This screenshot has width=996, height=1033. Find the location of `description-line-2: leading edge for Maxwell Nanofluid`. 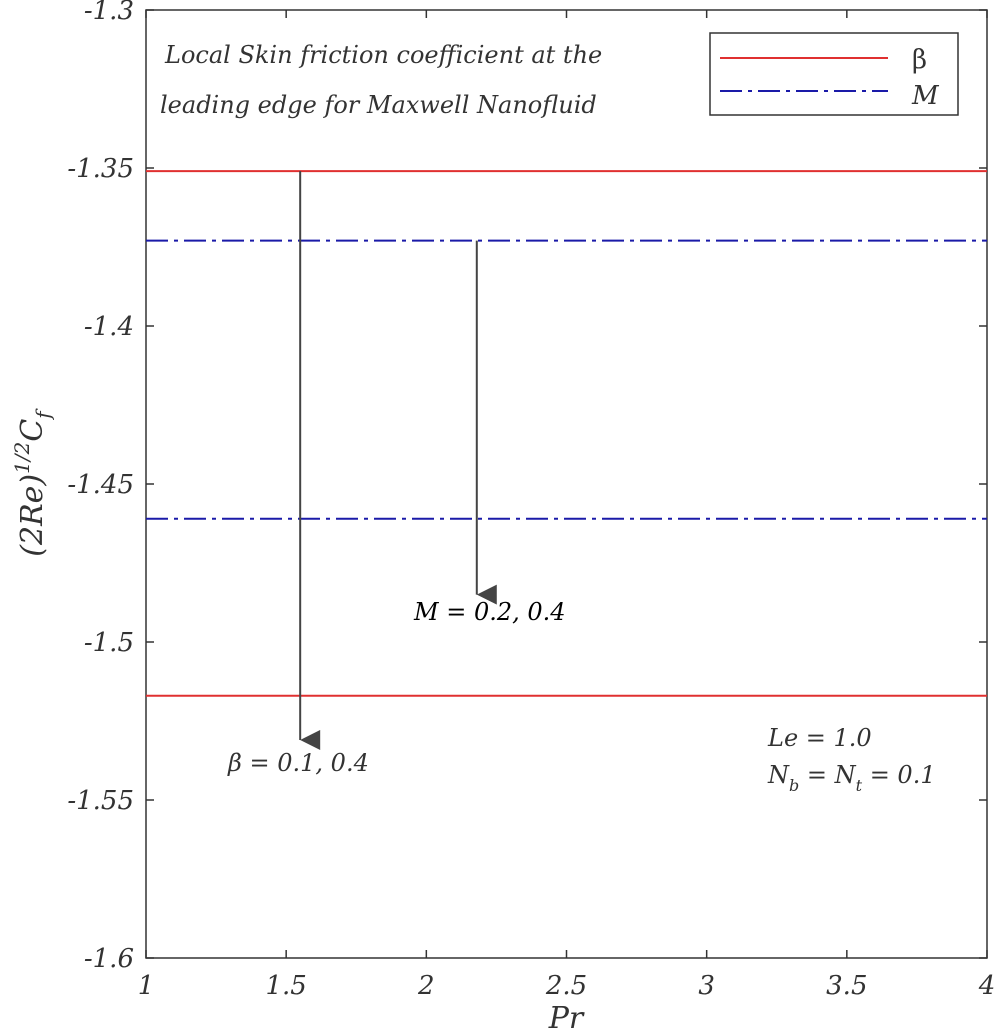

description-line-2: leading edge for Maxwell Nanofluid is located at coordinates (378, 105).